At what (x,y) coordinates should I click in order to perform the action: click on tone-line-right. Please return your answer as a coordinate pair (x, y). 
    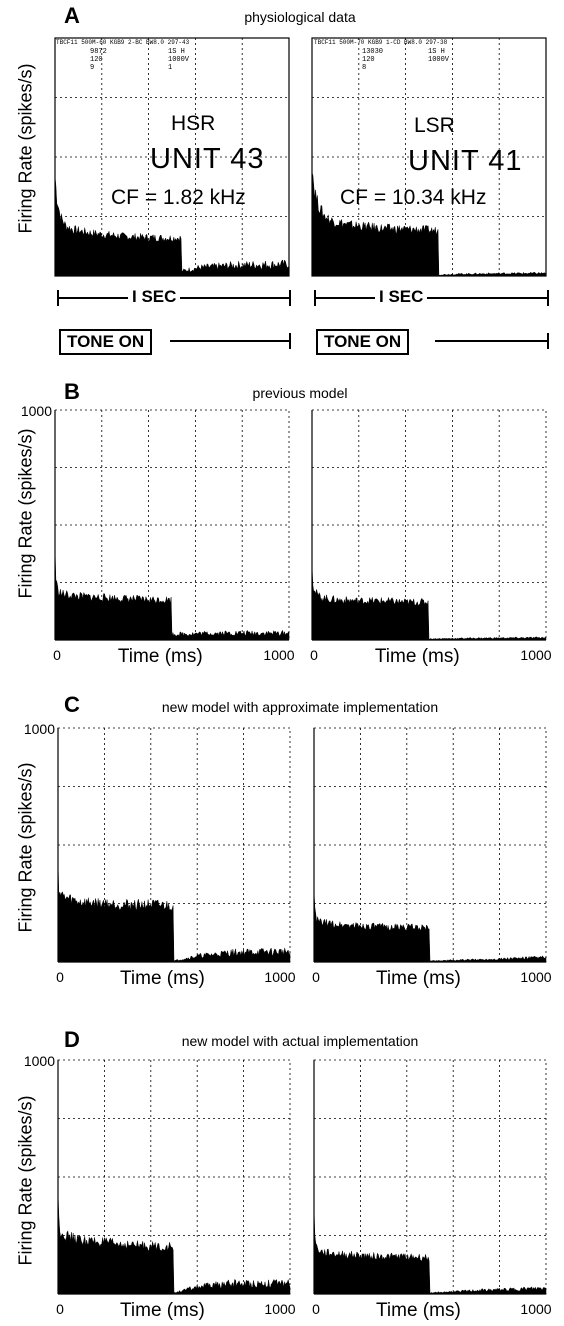
    Looking at the image, I should click on (492, 341).